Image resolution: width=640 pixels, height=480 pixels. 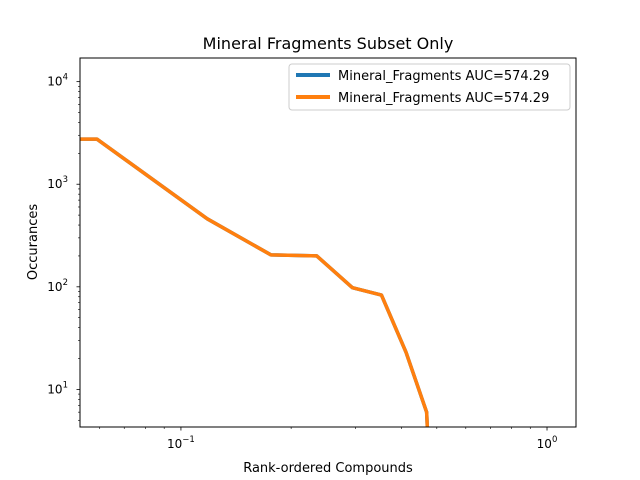 I want to click on x-tick-label-1: 10⁻¹, so click(x=181, y=443).